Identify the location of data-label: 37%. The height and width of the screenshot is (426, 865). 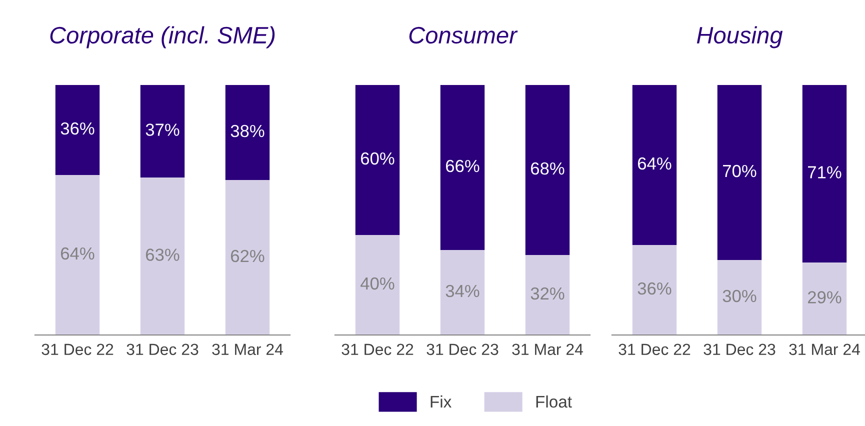
(163, 130).